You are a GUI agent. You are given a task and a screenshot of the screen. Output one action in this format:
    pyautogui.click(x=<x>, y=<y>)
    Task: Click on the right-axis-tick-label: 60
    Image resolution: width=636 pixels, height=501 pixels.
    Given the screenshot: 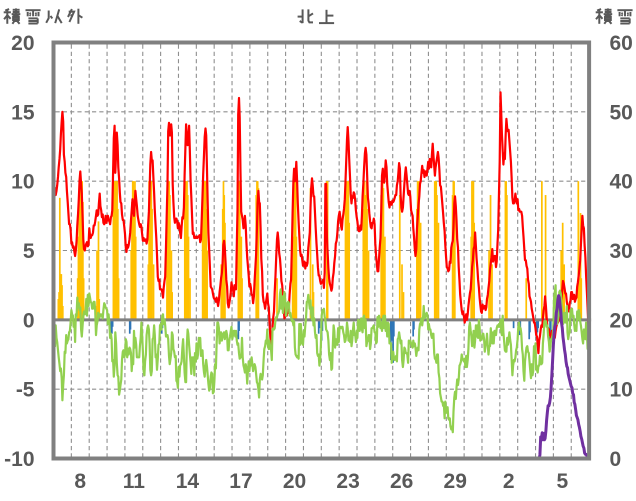 What is the action you would take?
    pyautogui.click(x=621, y=43)
    